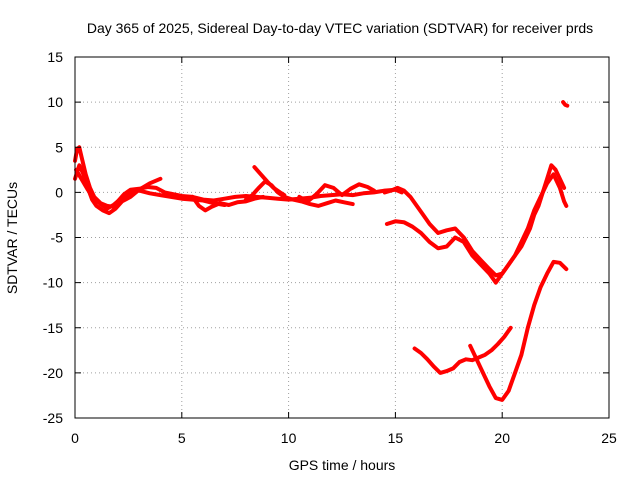  I want to click on x-tick-label: 0, so click(75, 438).